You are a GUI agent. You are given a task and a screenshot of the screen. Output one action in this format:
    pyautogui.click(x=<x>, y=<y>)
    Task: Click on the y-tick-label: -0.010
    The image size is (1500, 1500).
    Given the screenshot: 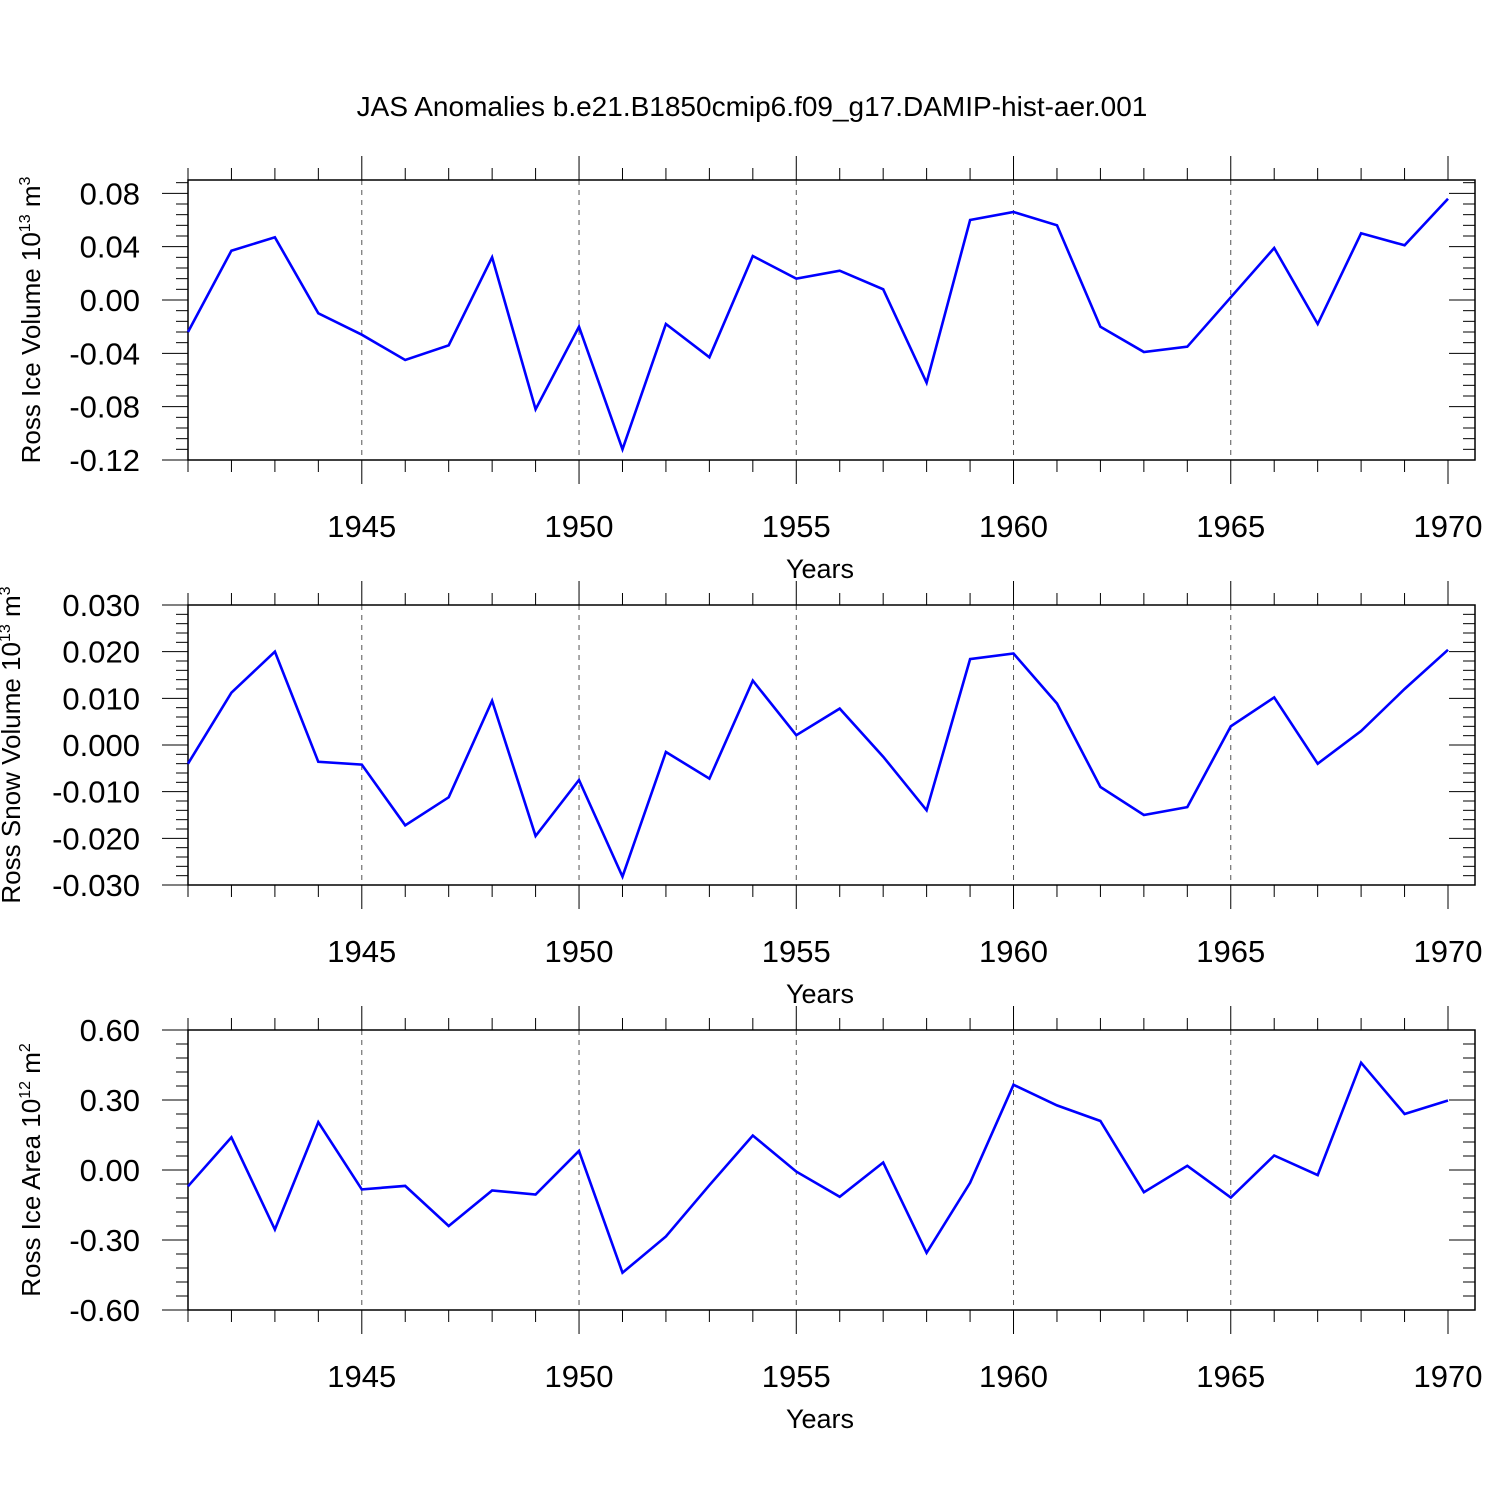 What is the action you would take?
    pyautogui.click(x=96, y=792)
    